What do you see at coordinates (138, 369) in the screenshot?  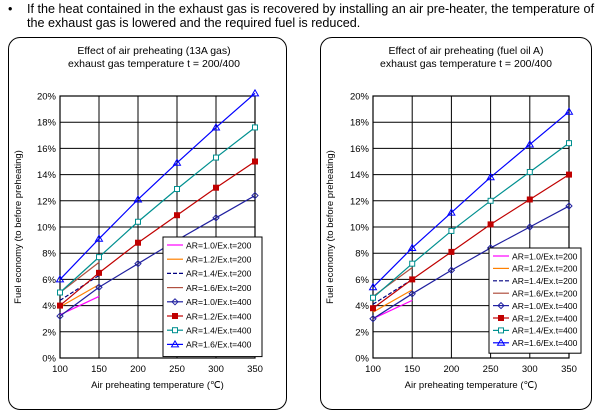 I see `x-tick-label: 200` at bounding box center [138, 369].